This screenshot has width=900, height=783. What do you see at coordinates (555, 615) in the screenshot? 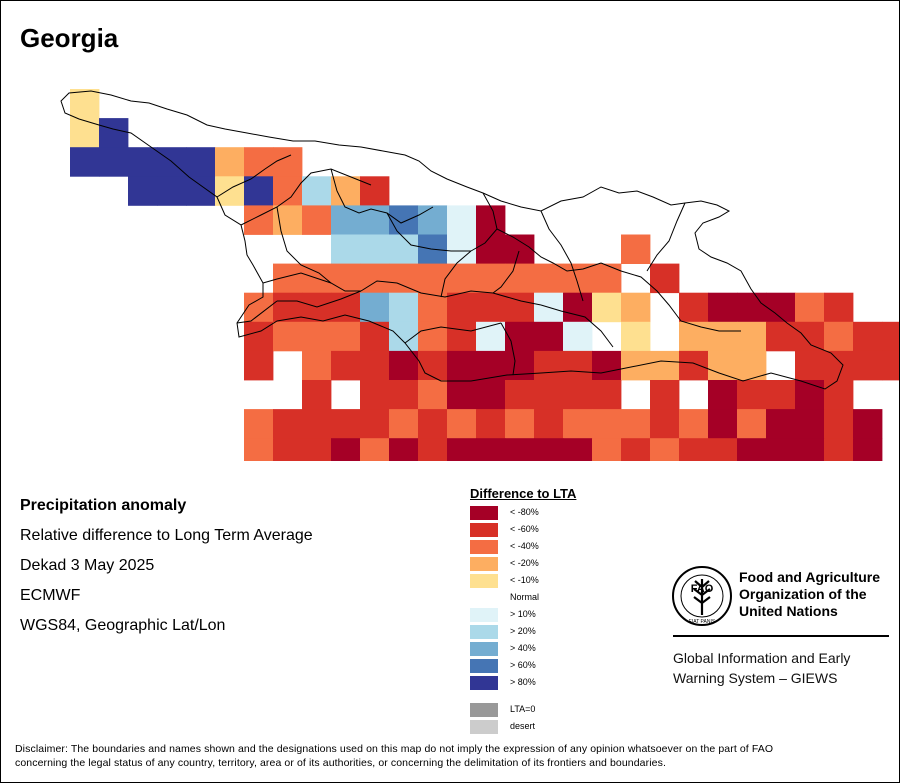
I see `legend-item: > 10%` at bounding box center [555, 615].